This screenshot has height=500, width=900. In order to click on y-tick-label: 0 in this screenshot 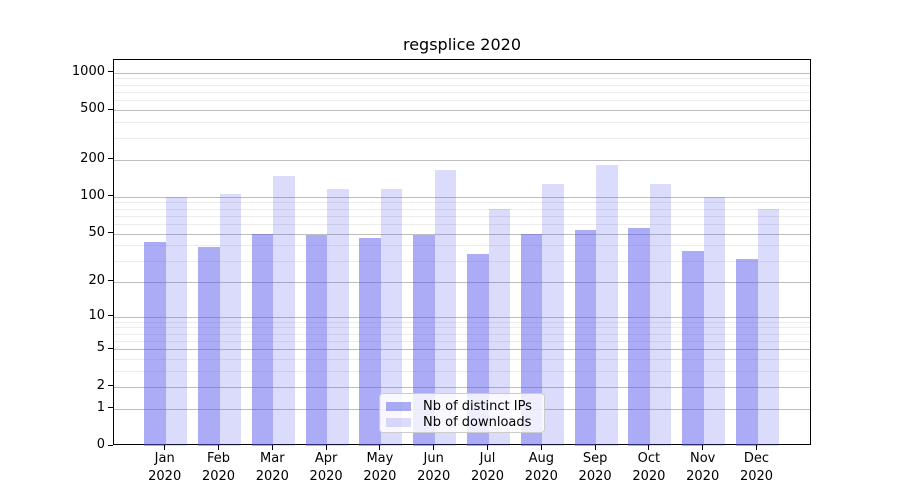, I will do `click(100, 444)`.